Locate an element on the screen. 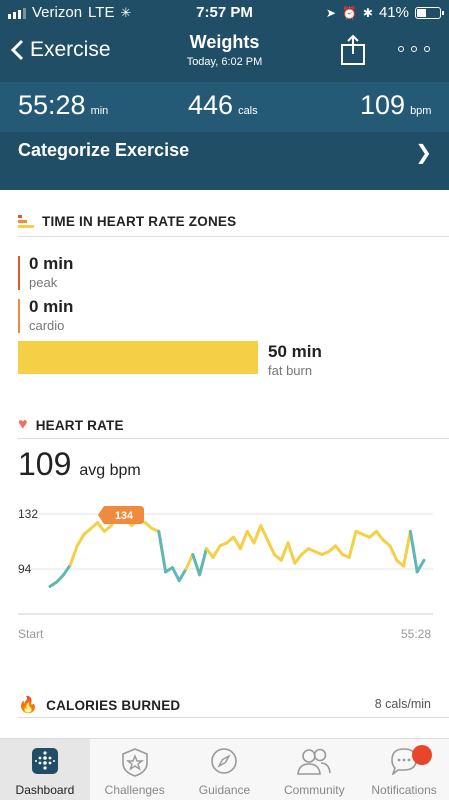  tab-community: Community is located at coordinates (314, 769).